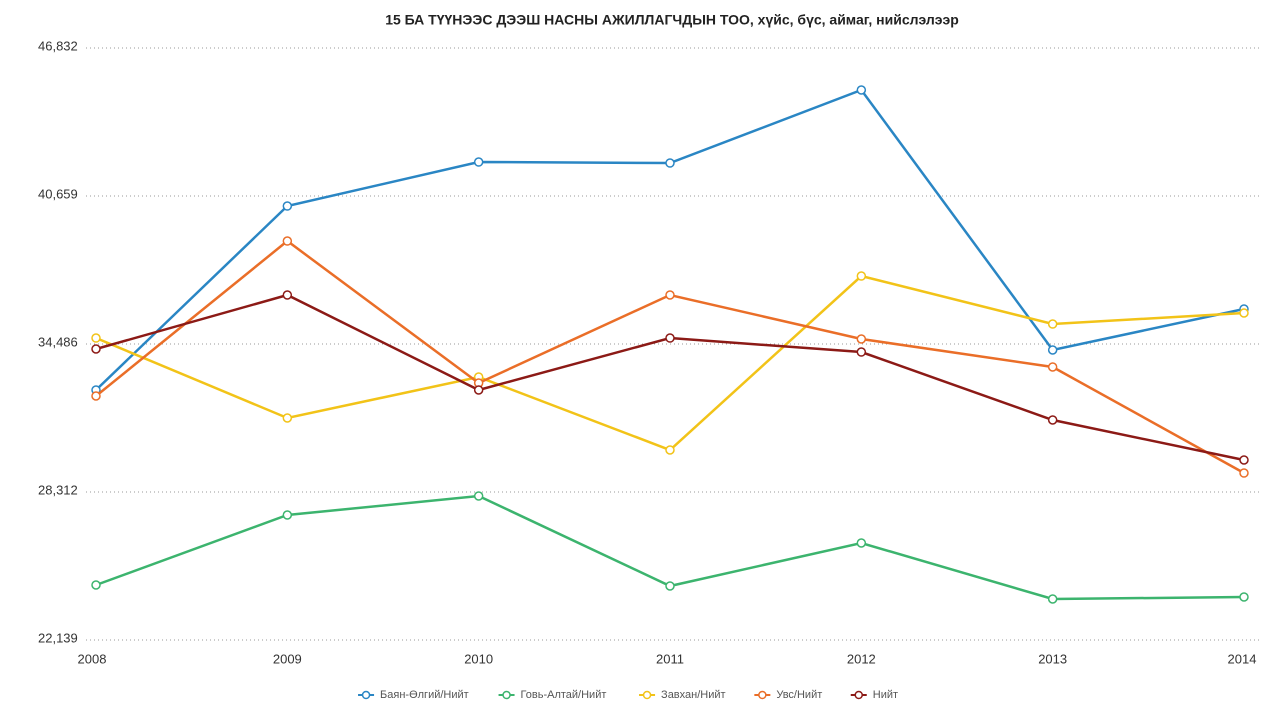  Describe the element at coordinates (58, 489) in the screenshot. I see `y-tick-label: 28,312` at that location.